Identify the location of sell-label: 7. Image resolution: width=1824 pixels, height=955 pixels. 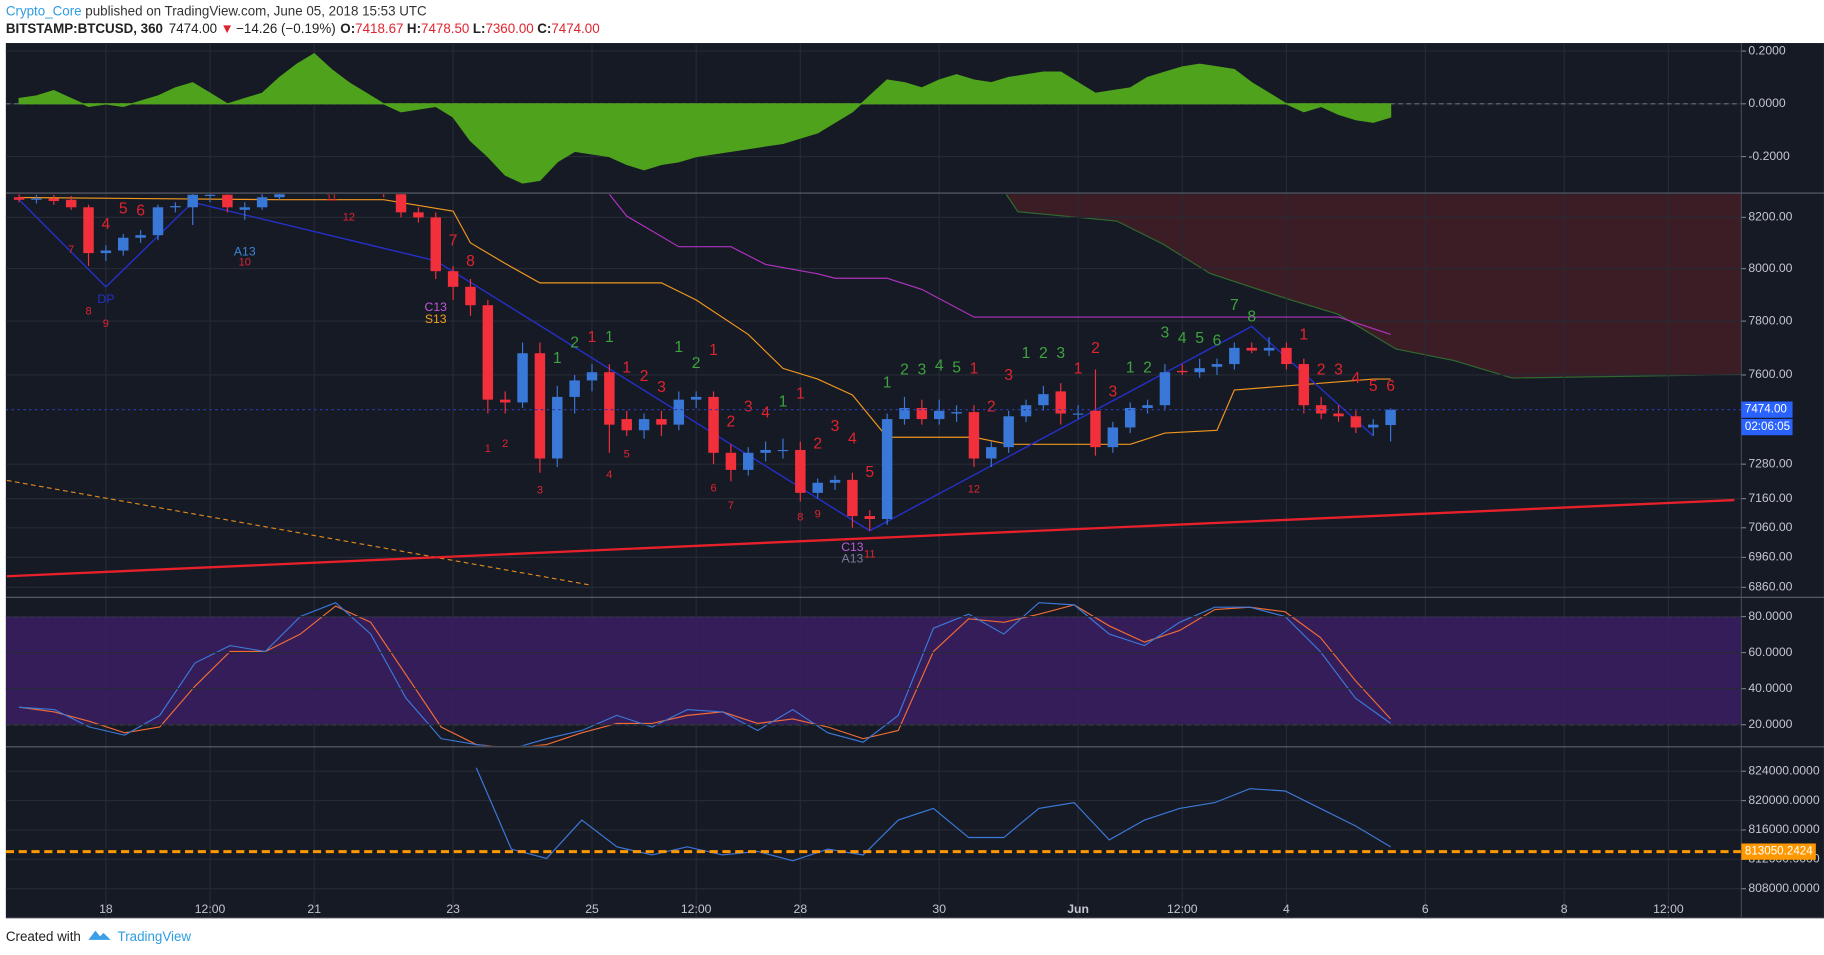
(453, 241).